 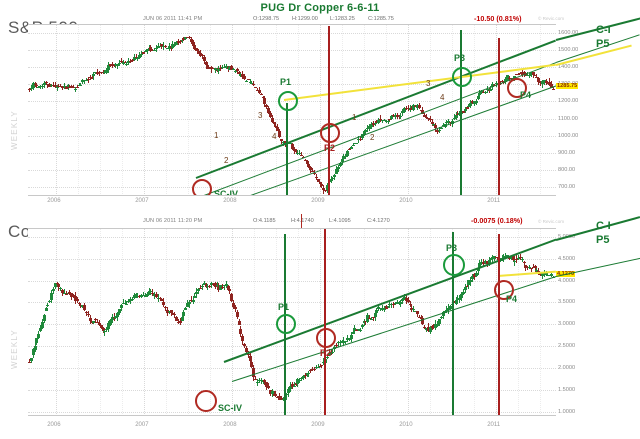 What do you see at coordinates (321, 110) in the screenshot?
I see `gridline-vertical` at bounding box center [321, 110].